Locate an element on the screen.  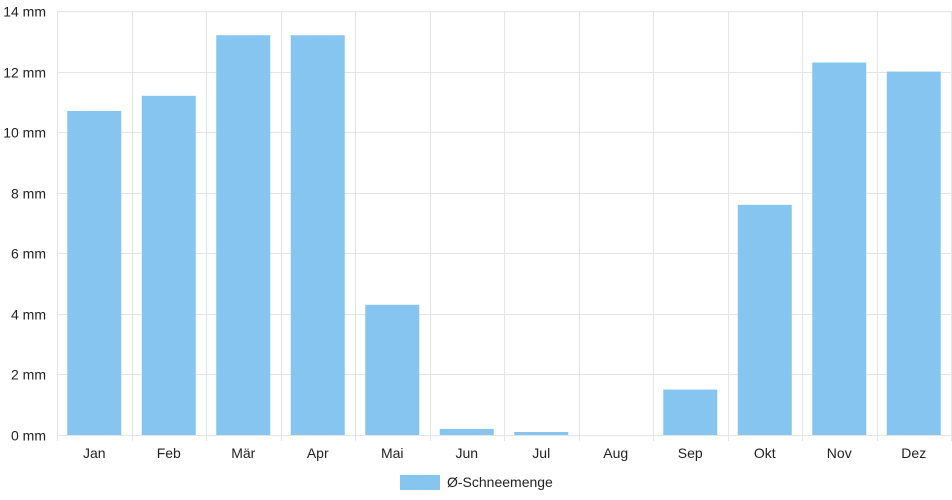
y-tick-label: 10 mm is located at coordinates (24, 133).